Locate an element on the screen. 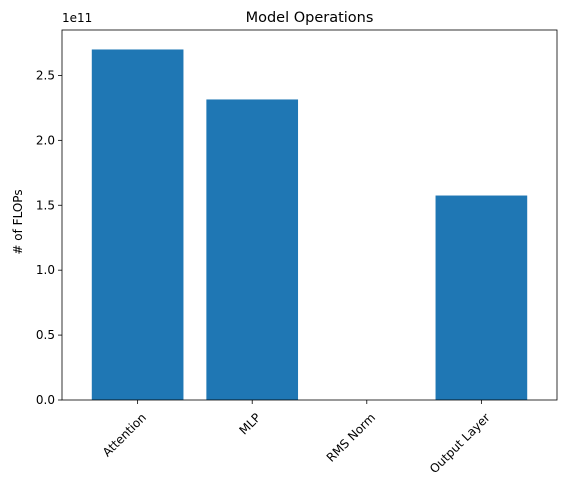 The width and height of the screenshot is (567, 498). x-tick-label: Attention is located at coordinates (124, 434).